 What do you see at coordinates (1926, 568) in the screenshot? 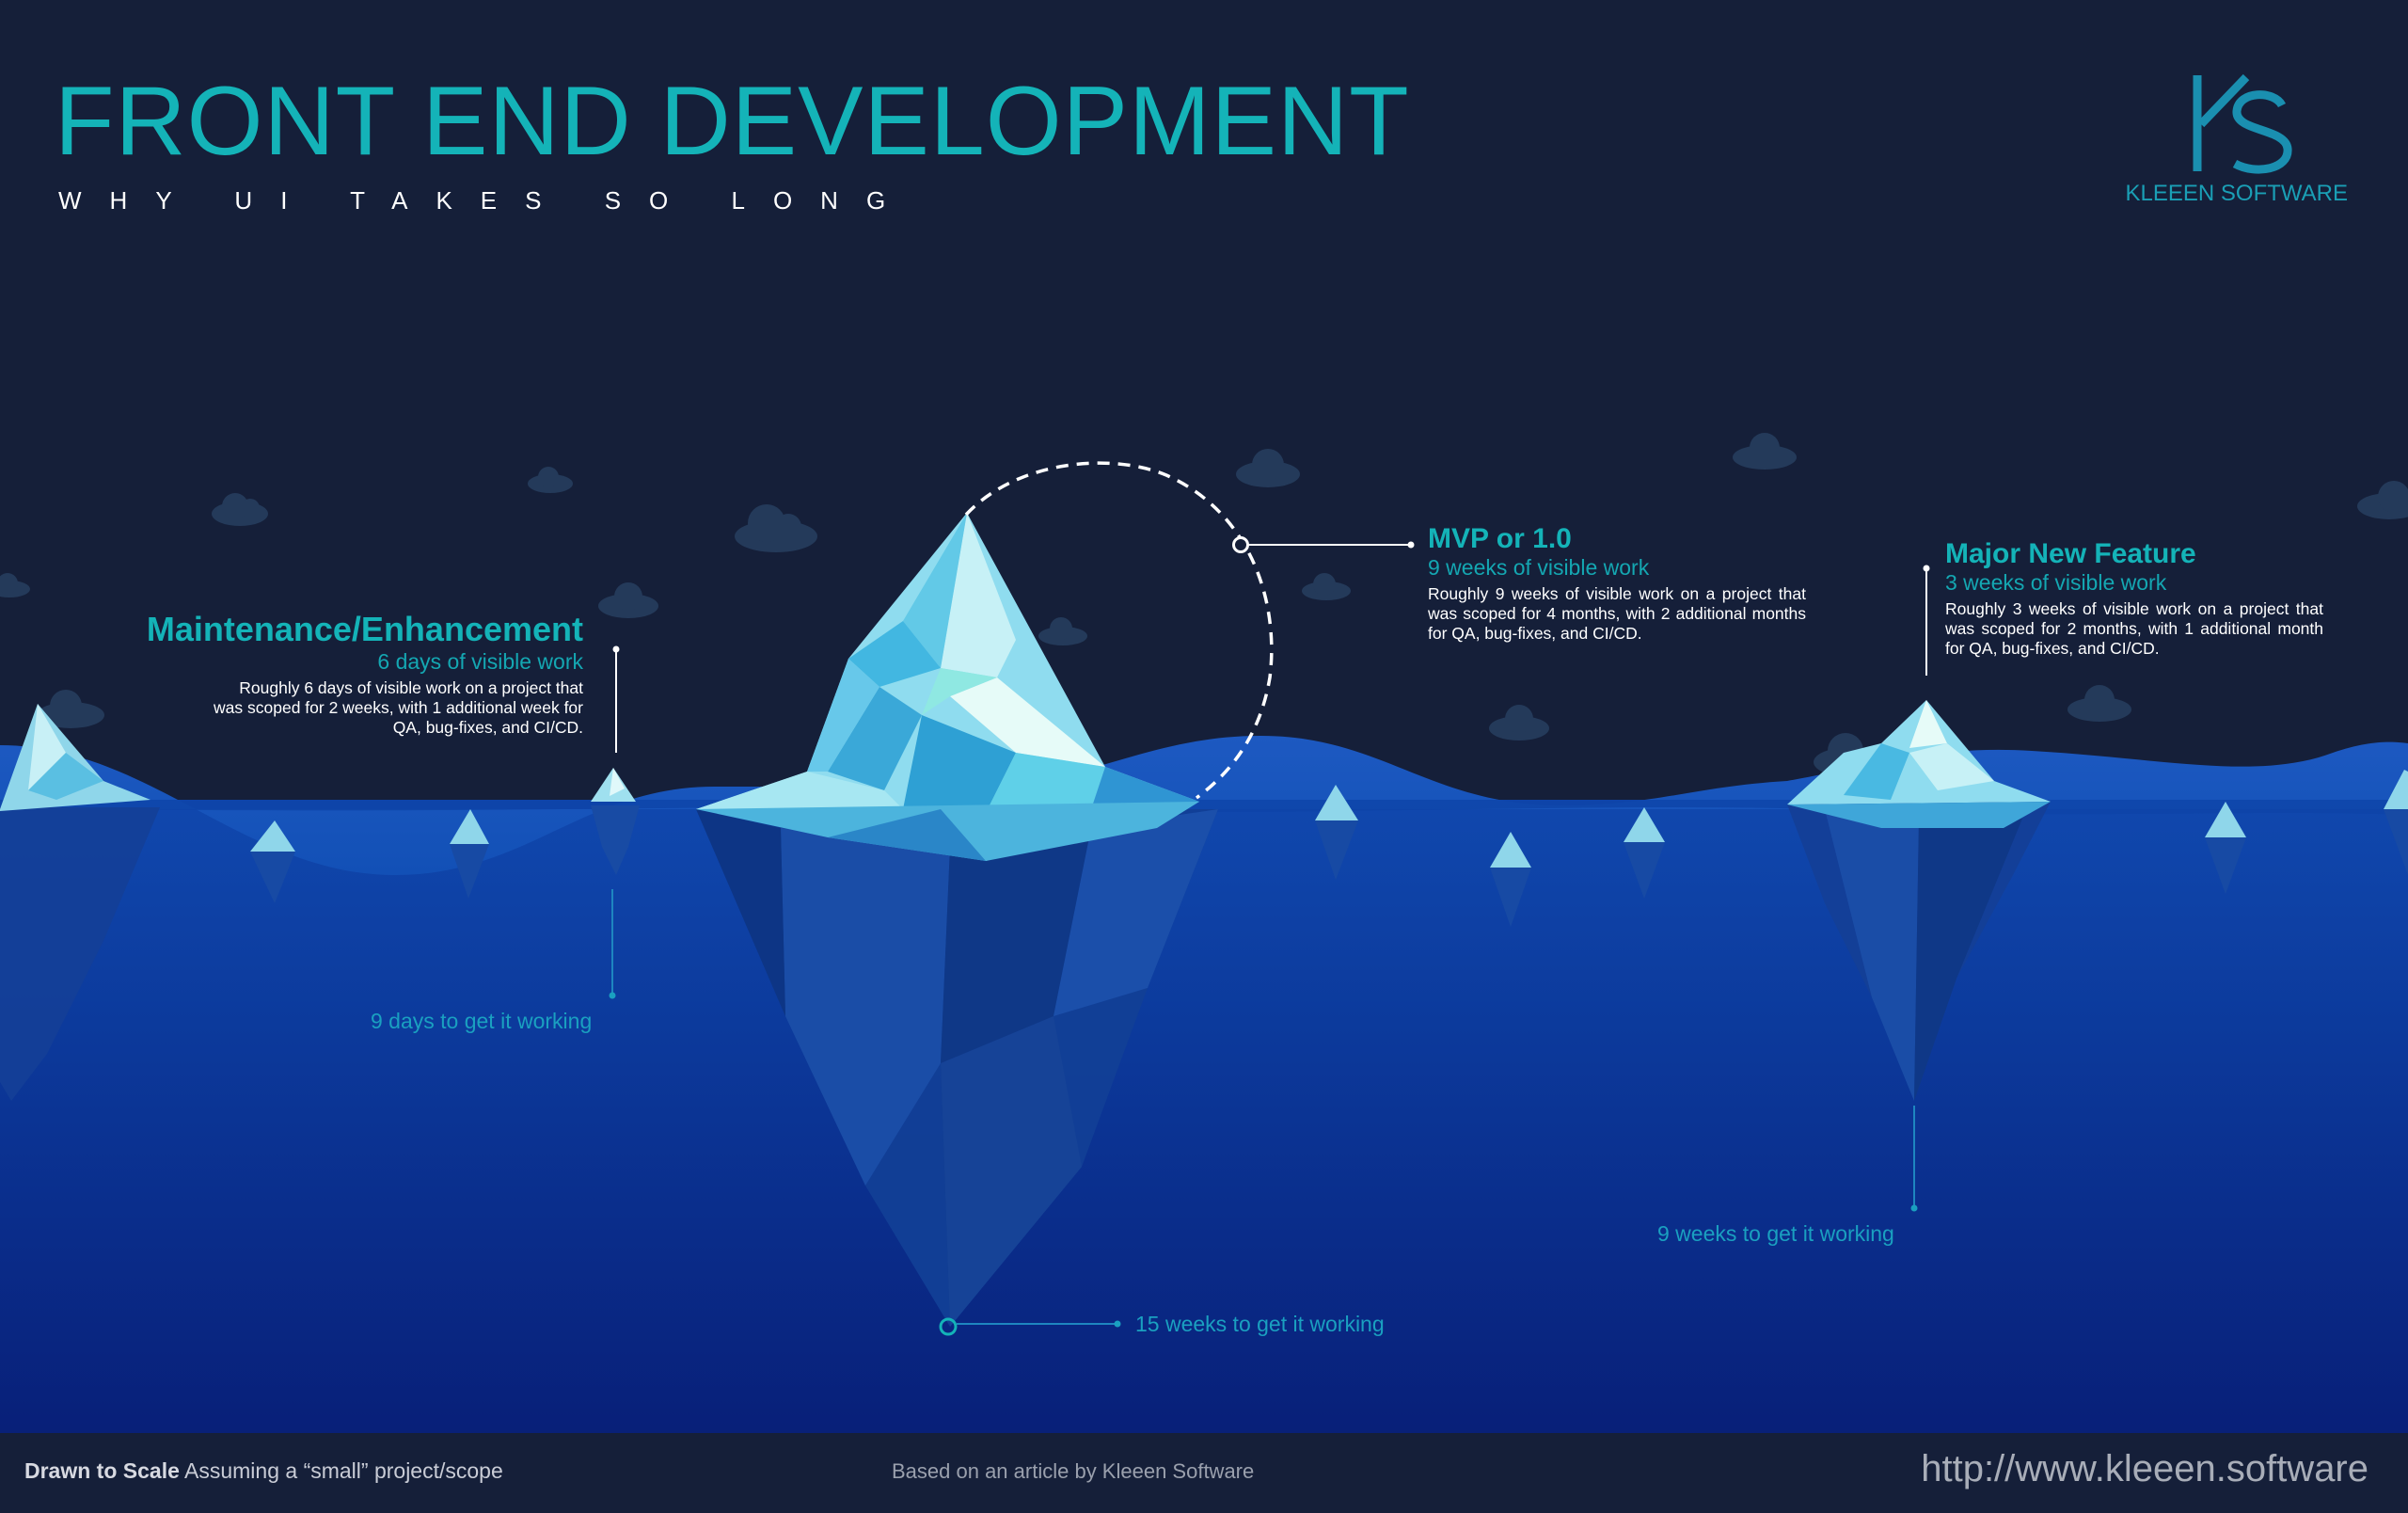
I see `feature-connector-end` at bounding box center [1926, 568].